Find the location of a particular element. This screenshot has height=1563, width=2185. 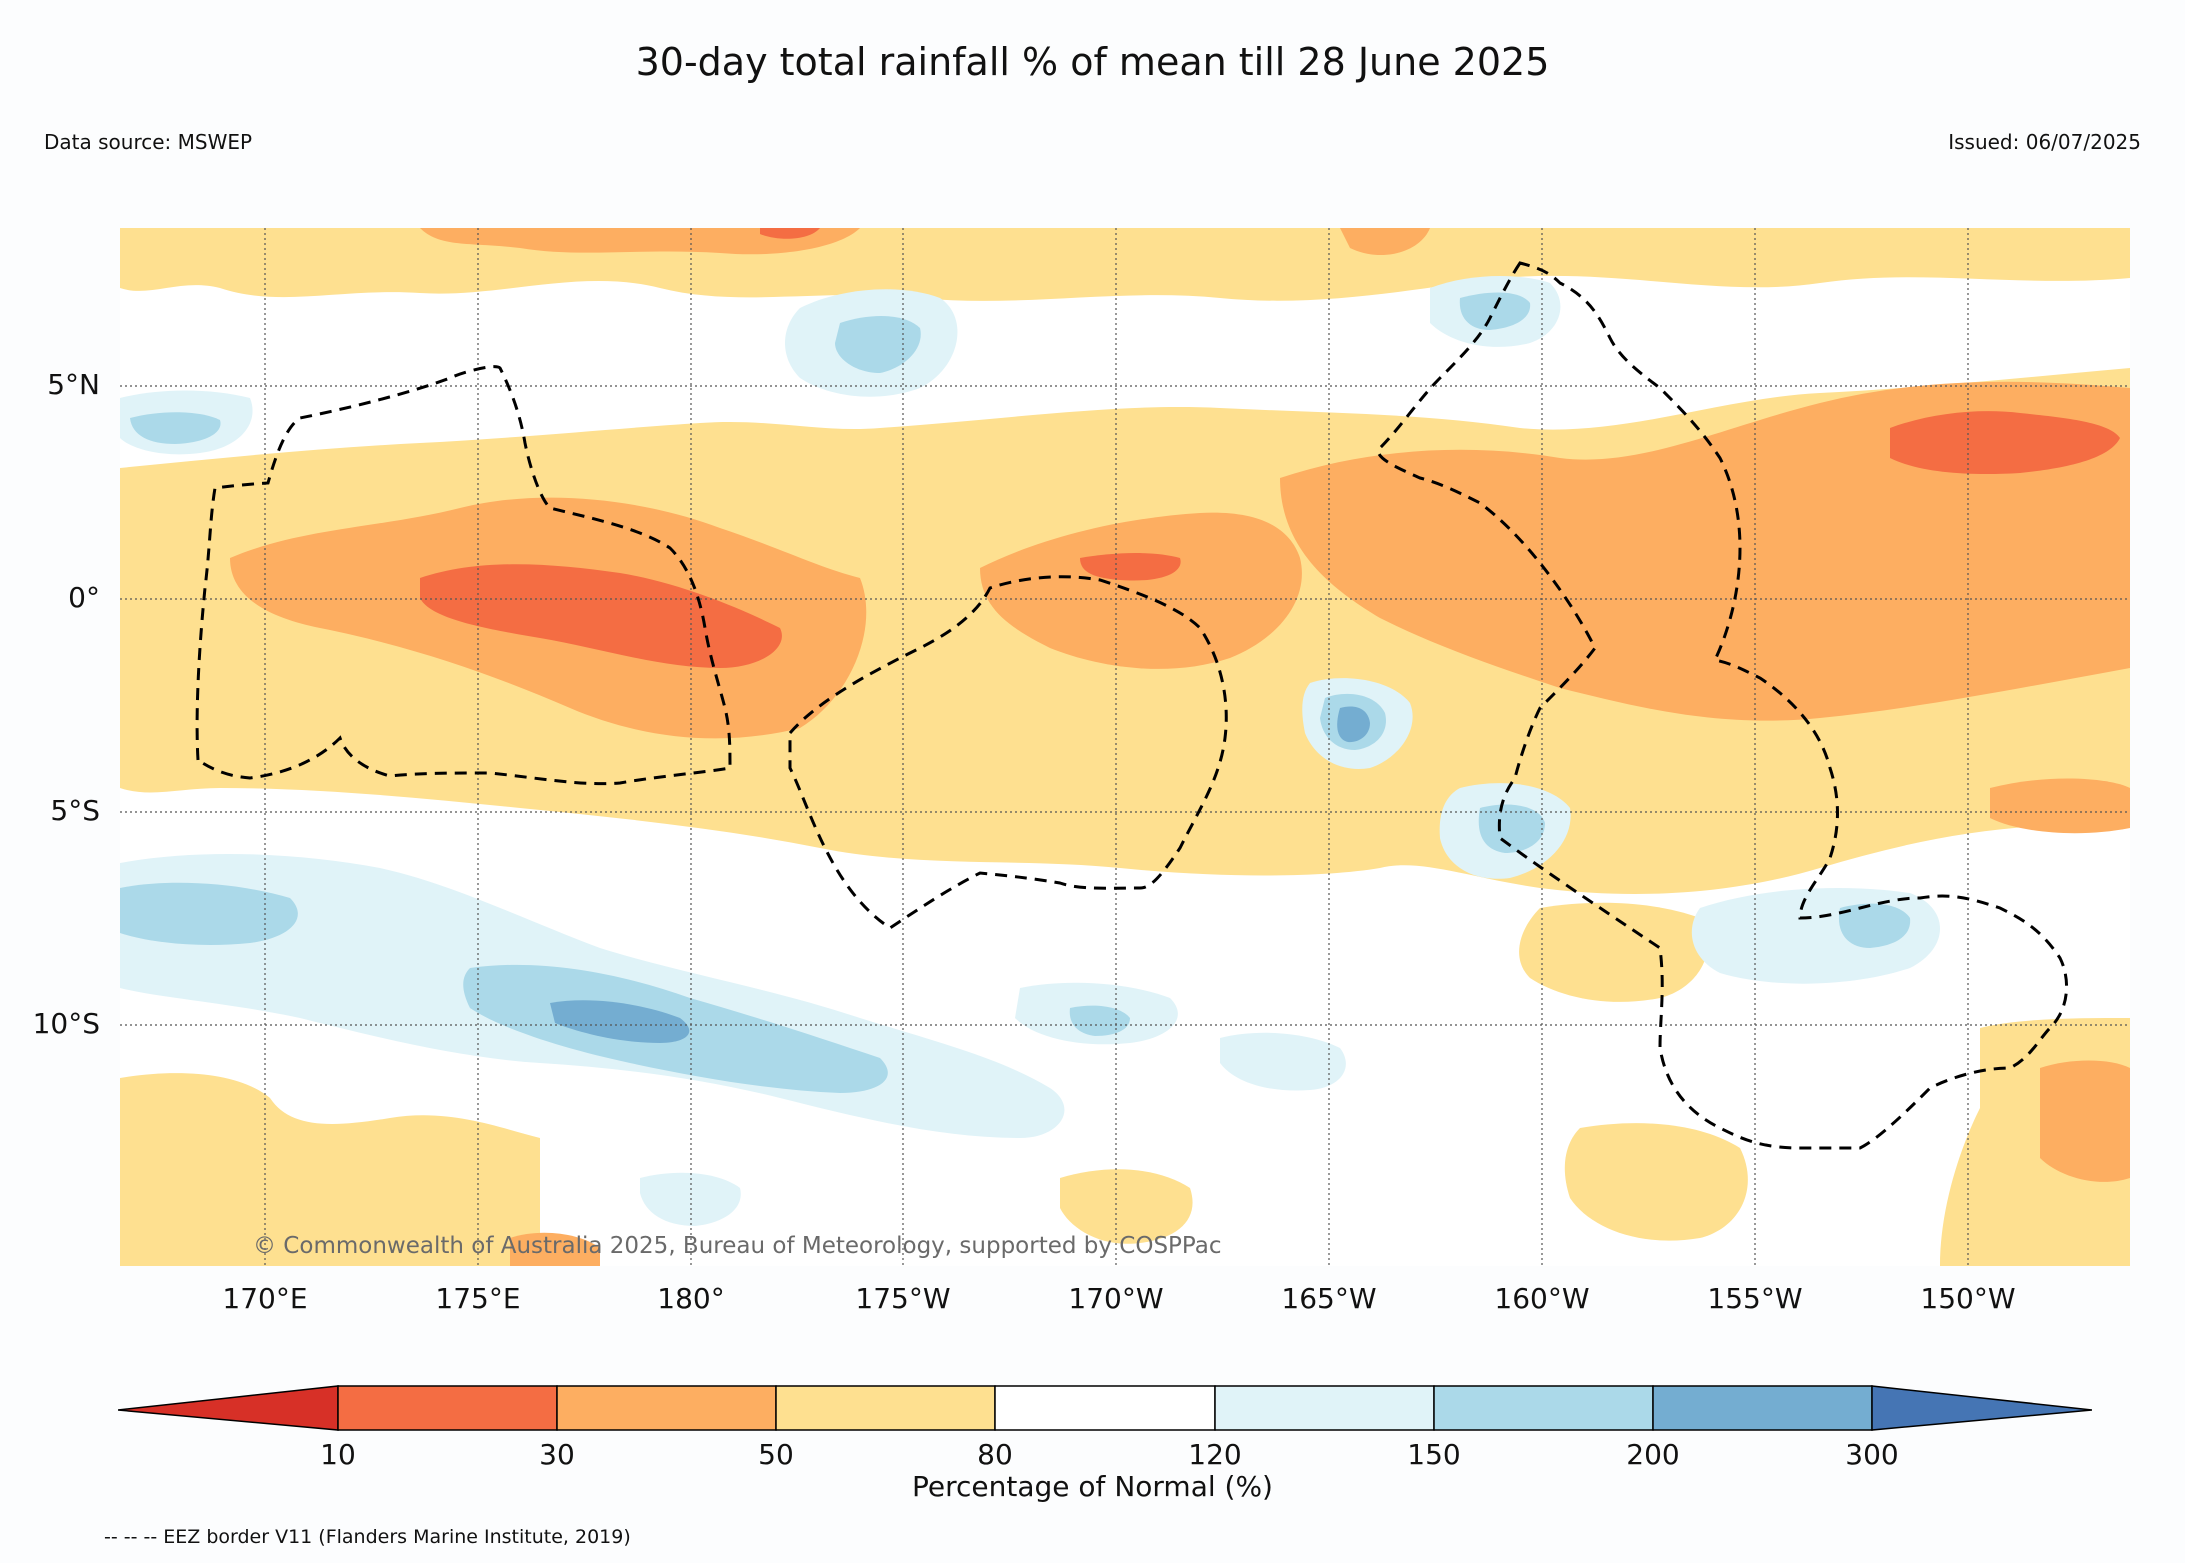

colorbar is located at coordinates (1105, 1408).